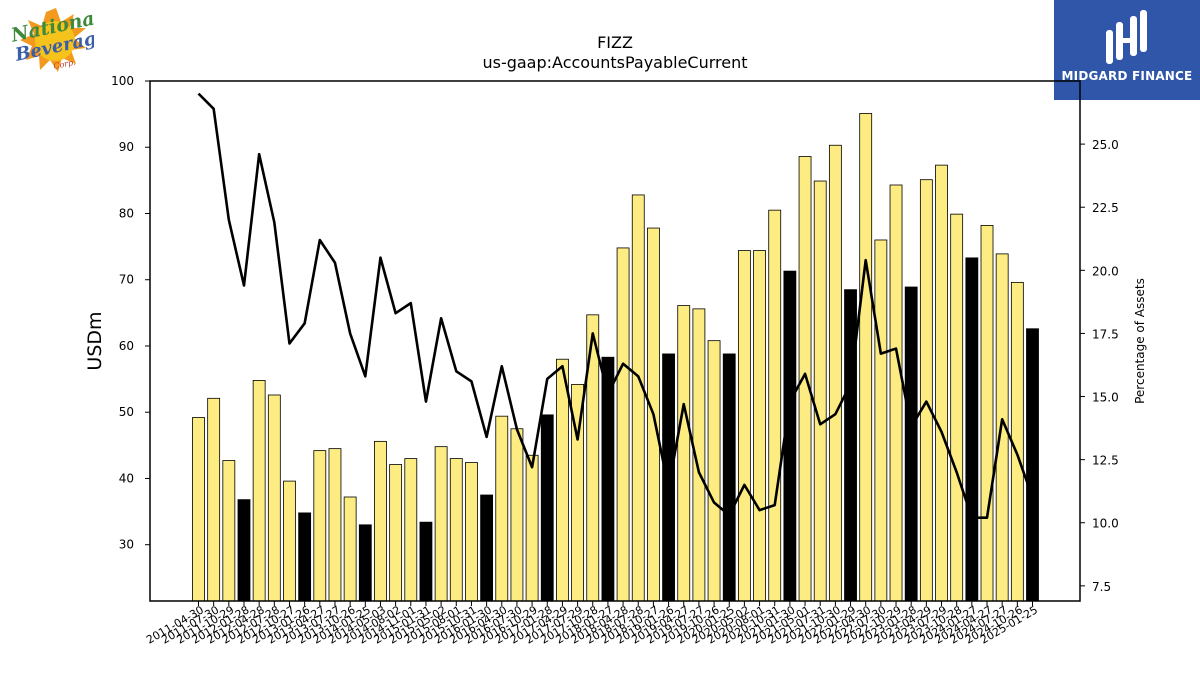 This screenshot has width=1200, height=675. Describe the element at coordinates (1105, 334) in the screenshot. I see `y2-tick-label: 17.5` at that location.